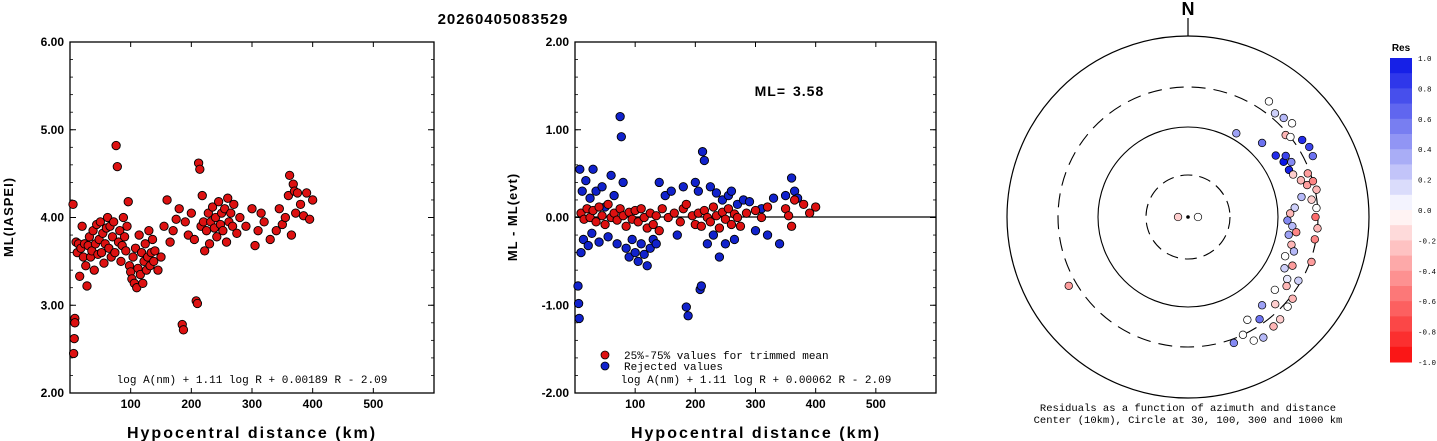  Describe the element at coordinates (770, 91) in the screenshot. I see `ml-annotation-label: ML=` at that location.